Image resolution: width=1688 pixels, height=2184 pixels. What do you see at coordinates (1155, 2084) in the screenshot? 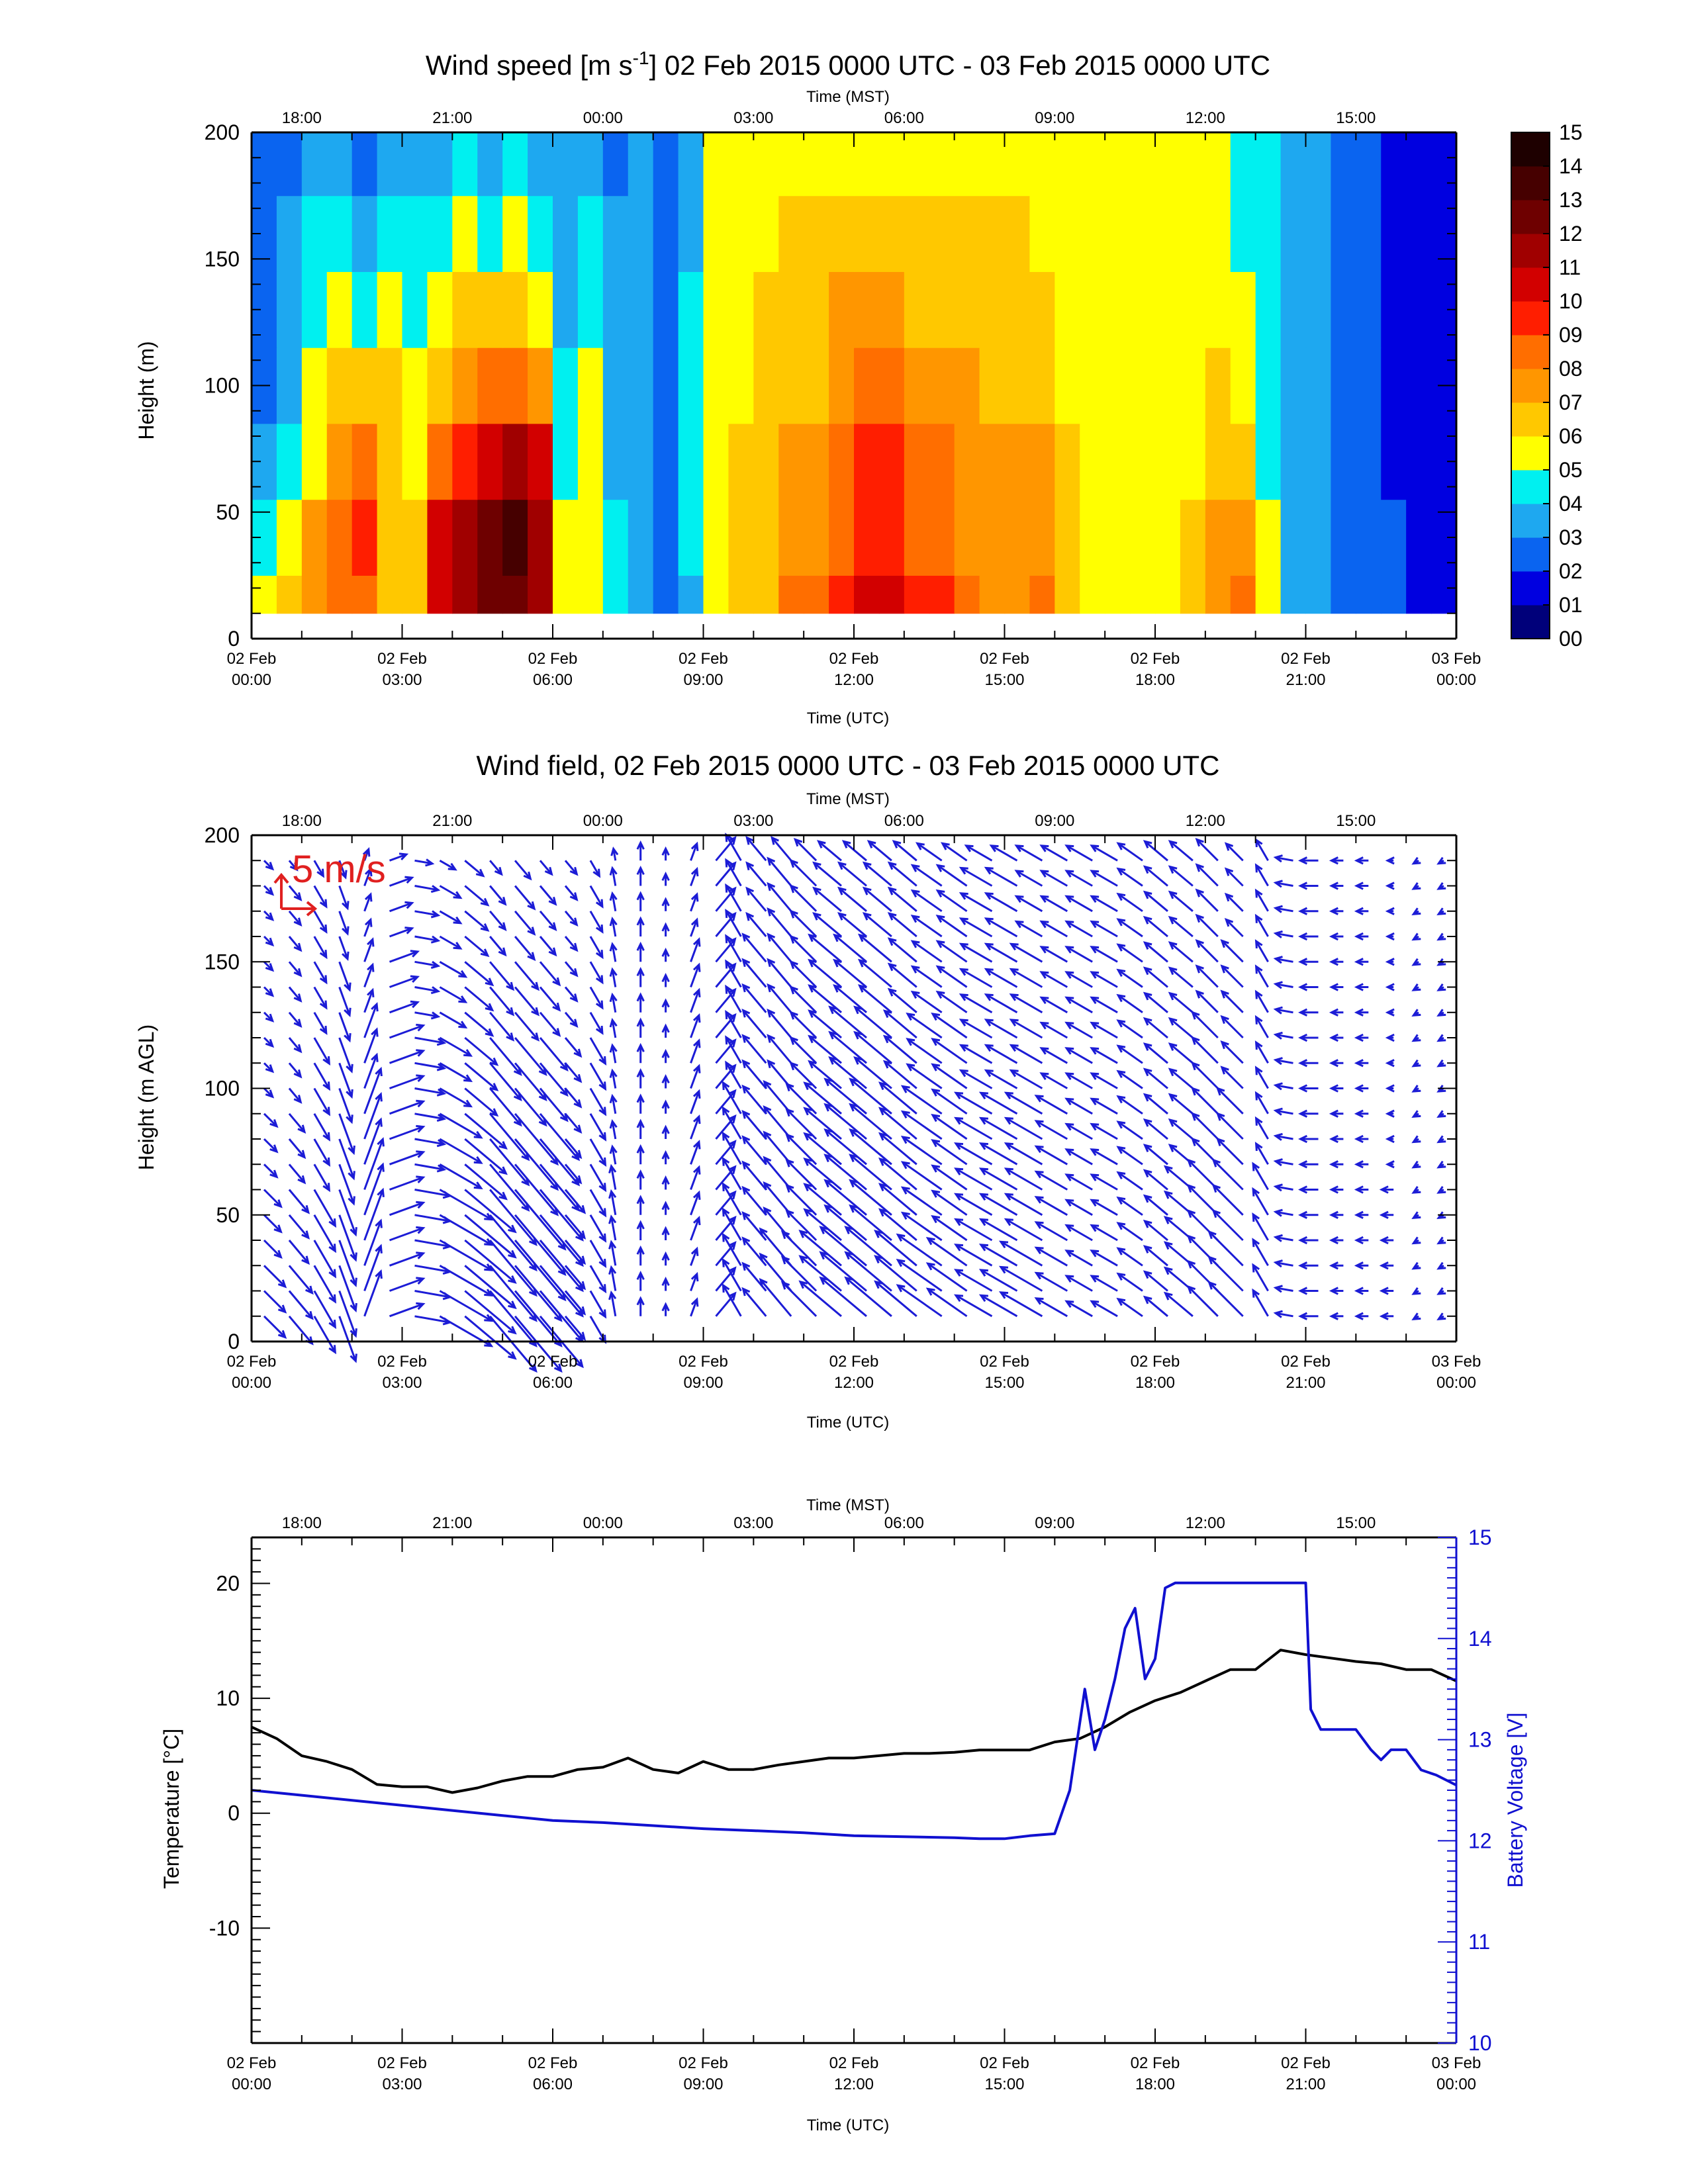
I see `x-tick-label-time: 18:00` at bounding box center [1155, 2084].